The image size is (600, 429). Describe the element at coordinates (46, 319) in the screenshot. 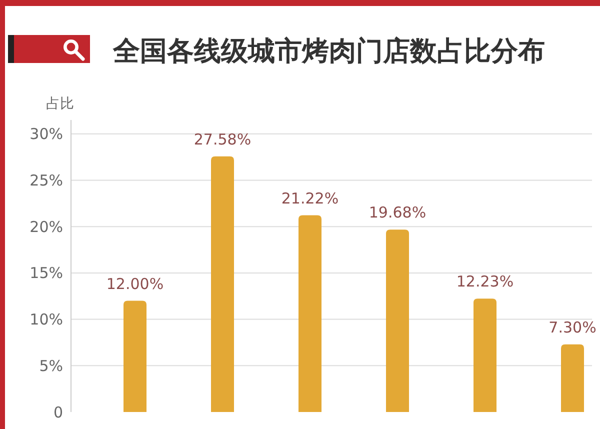

I see `y-tick-label: 10%` at that location.